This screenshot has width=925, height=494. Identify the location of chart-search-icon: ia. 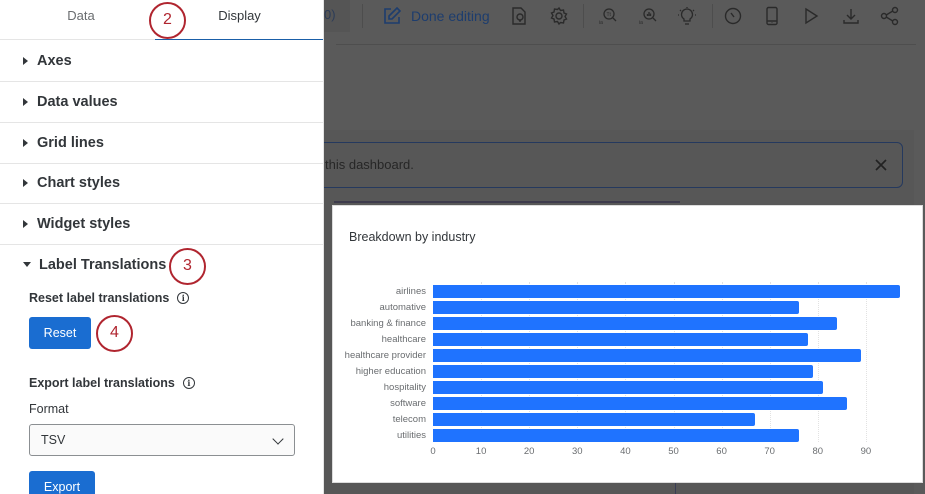
(648, 17).